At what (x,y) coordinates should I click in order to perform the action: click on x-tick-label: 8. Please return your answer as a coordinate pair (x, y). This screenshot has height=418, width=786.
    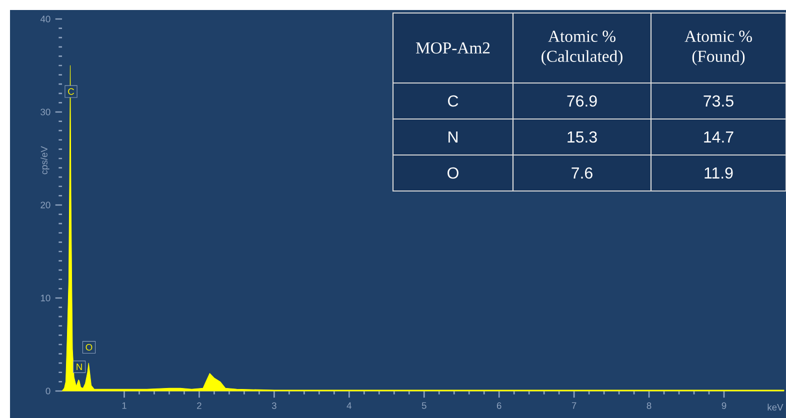
    Looking at the image, I should click on (649, 405).